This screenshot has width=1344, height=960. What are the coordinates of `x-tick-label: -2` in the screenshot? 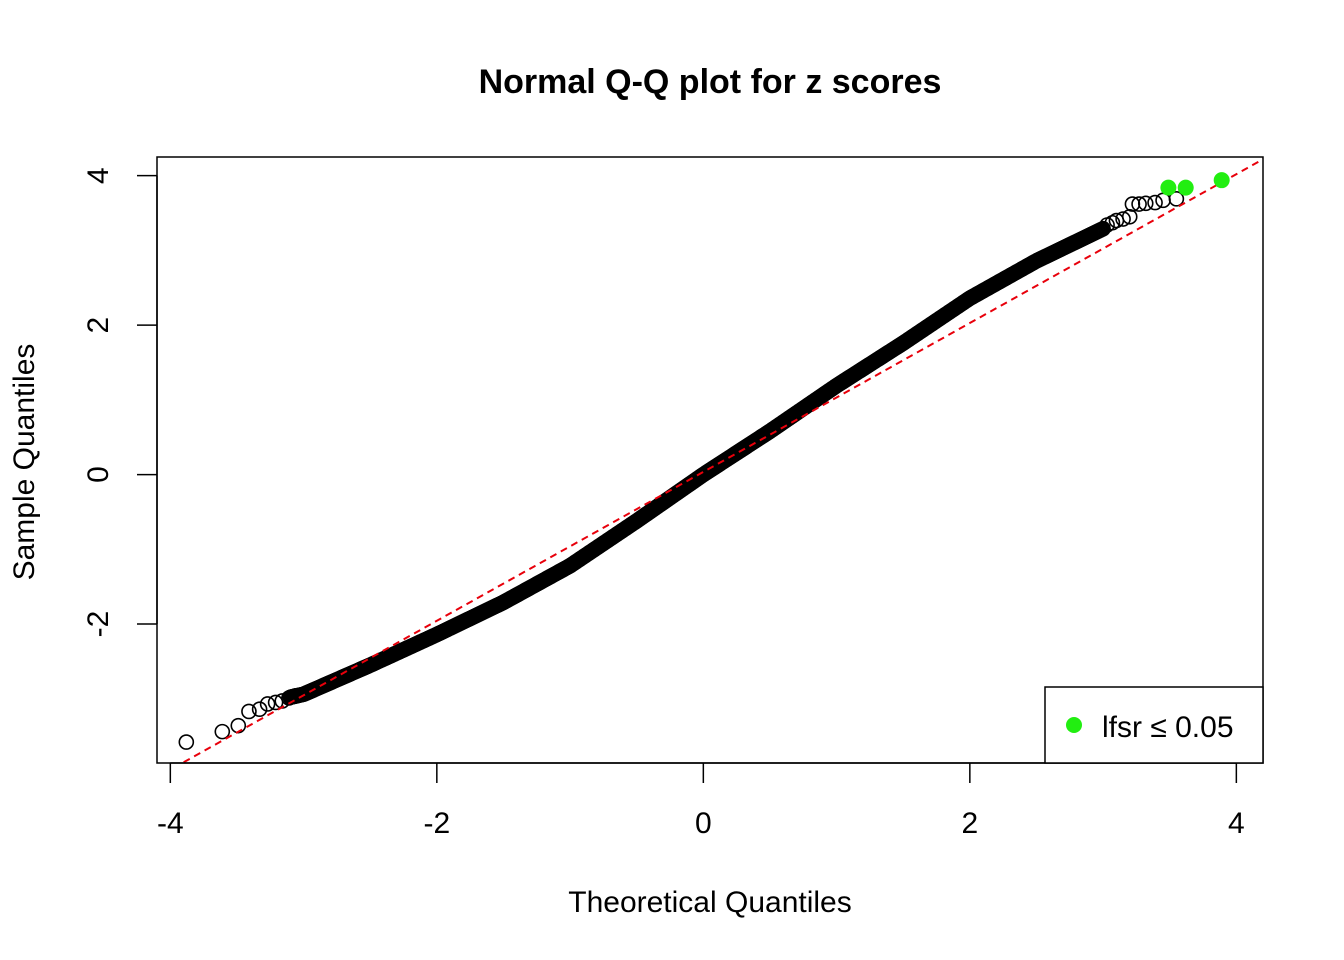 It's located at (436, 823).